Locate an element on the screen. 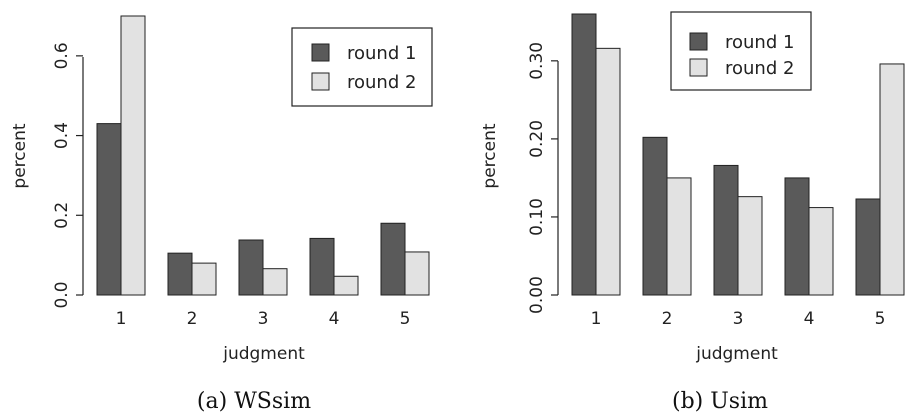 The image size is (905, 416). y-tick-label: 0.6 is located at coordinates (62, 55).